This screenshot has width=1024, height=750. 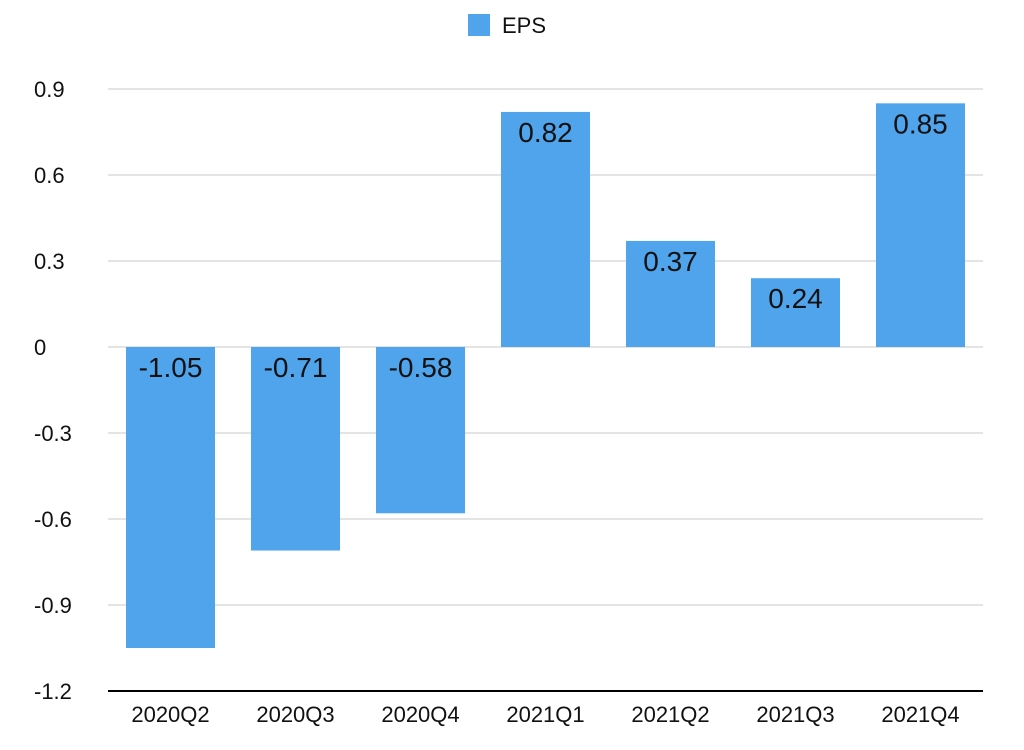 I want to click on legend-swatch-eps, so click(x=479, y=25).